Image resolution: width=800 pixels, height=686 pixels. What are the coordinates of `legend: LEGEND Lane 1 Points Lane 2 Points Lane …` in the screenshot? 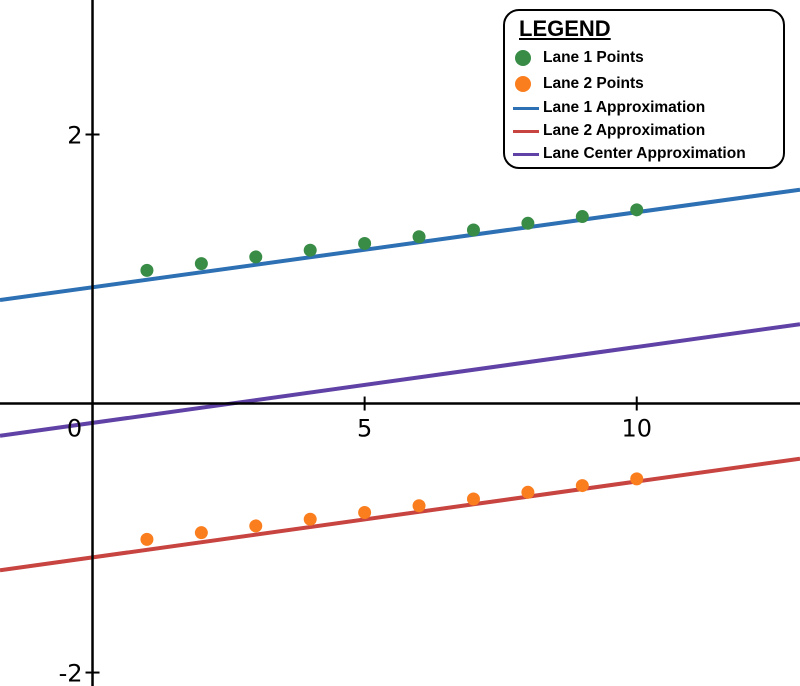 It's located at (644, 89).